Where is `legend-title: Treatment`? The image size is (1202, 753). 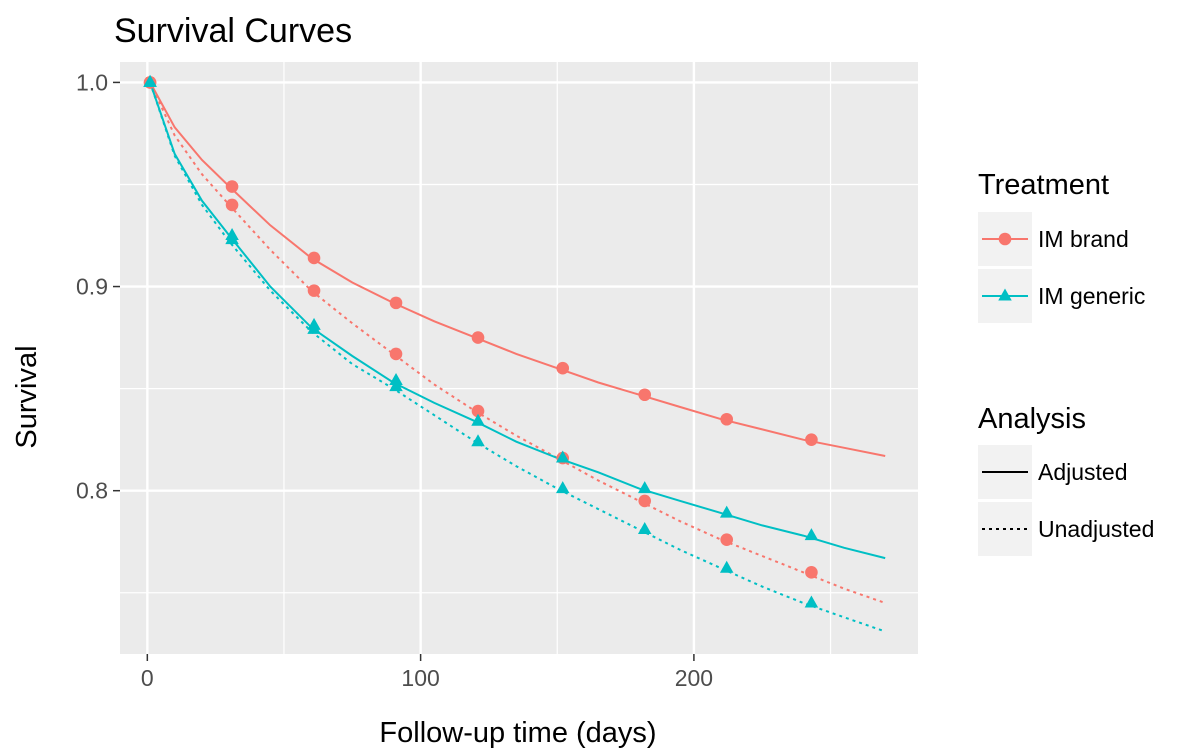 legend-title: Treatment is located at coordinates (1043, 185).